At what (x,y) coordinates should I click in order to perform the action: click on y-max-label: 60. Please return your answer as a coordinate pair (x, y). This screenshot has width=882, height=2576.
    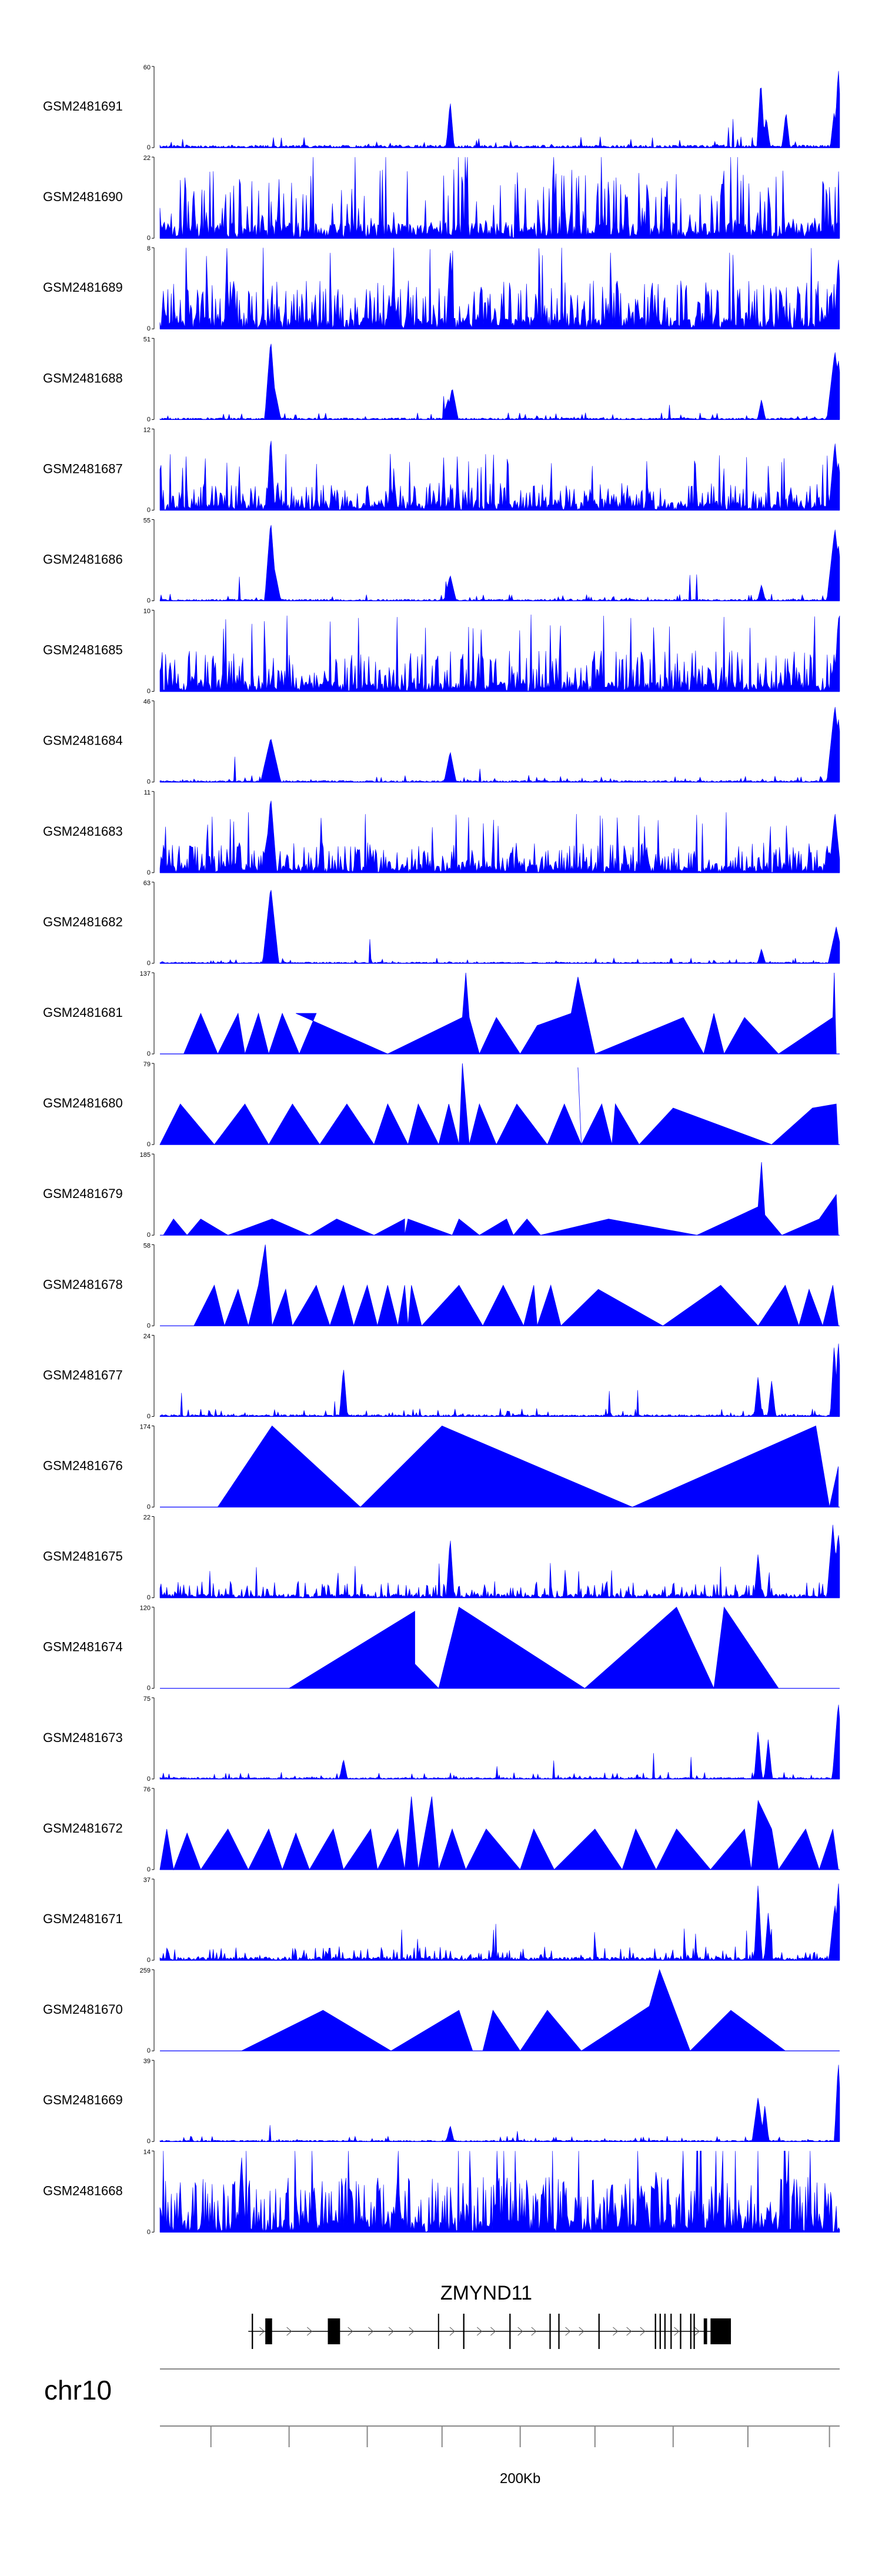
    Looking at the image, I should click on (147, 67).